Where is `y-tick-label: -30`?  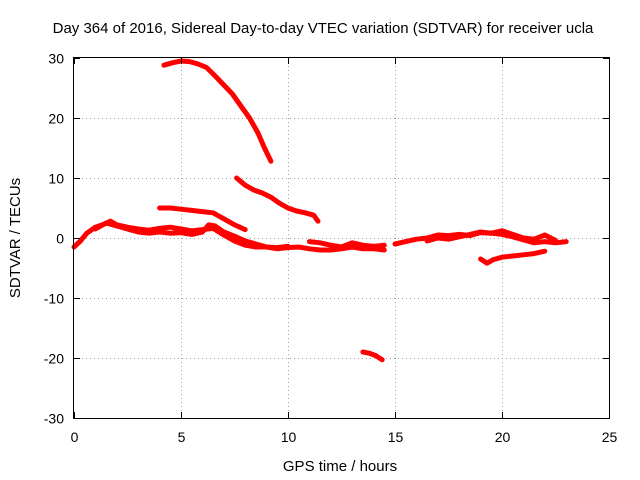
y-tick-label: -30 is located at coordinates (54, 419).